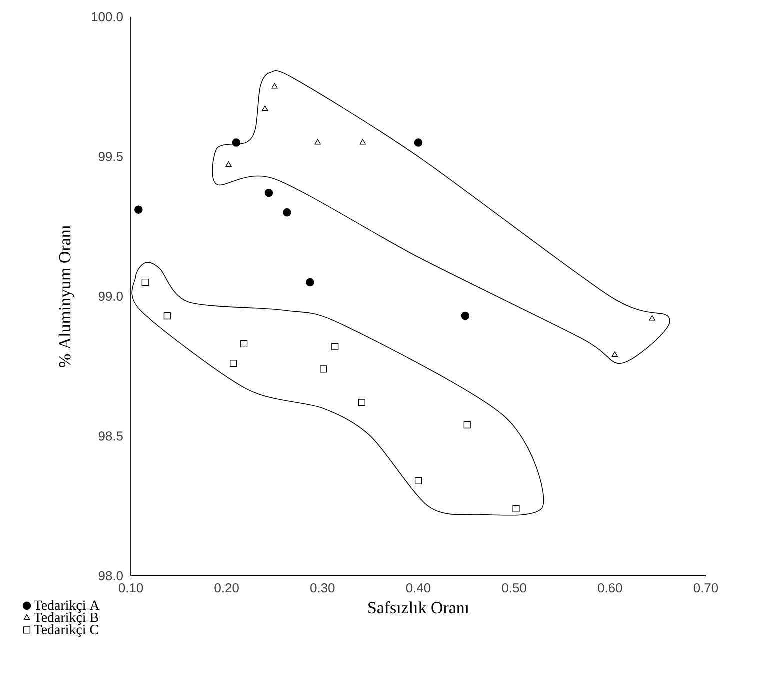 This screenshot has width=766, height=679. Describe the element at coordinates (110, 576) in the screenshot. I see `y-tick-label: 98.0` at that location.